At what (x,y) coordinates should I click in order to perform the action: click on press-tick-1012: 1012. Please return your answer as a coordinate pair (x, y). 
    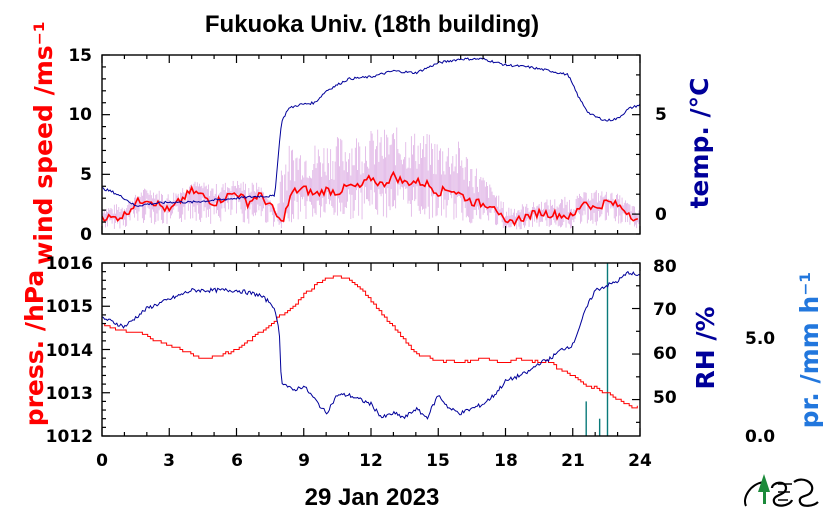
    Looking at the image, I should click on (69, 437).